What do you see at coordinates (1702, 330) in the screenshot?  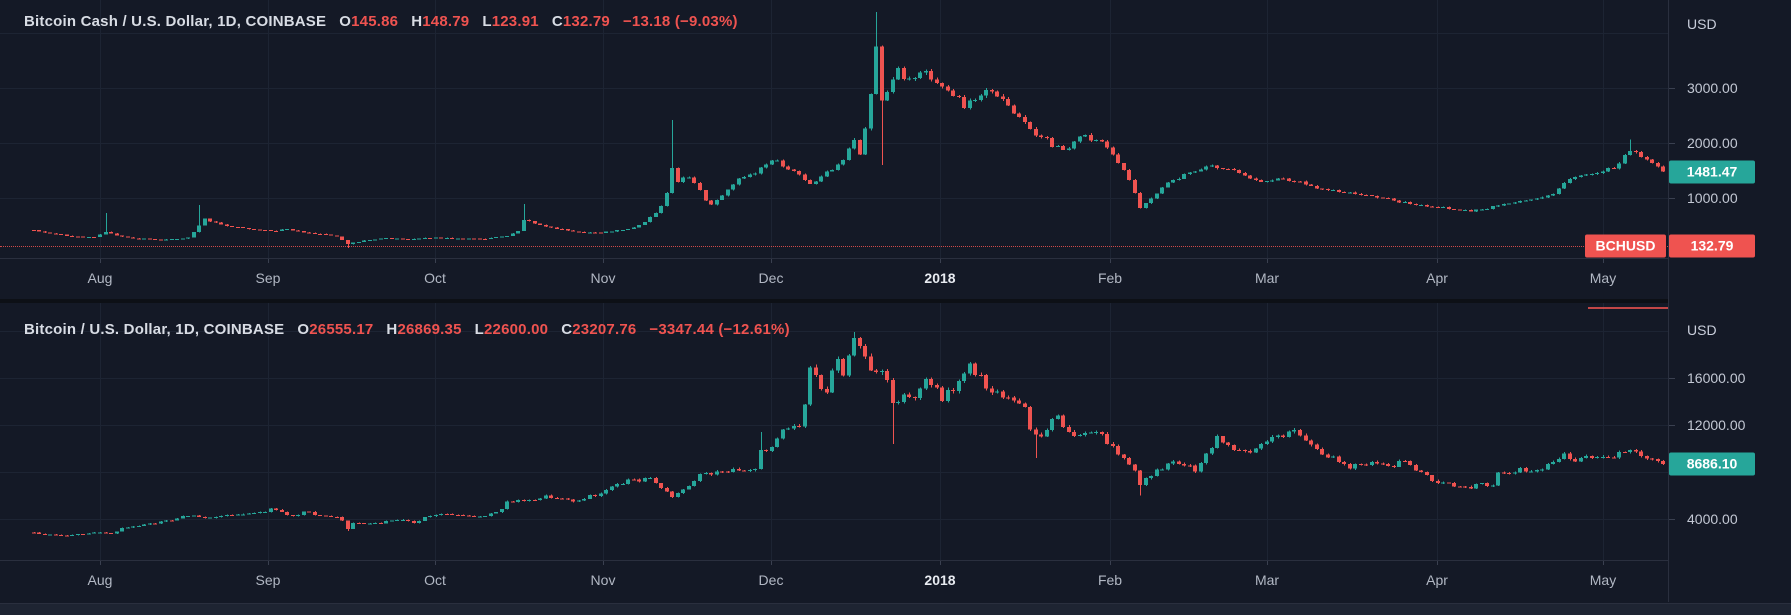 I see `scale-currency-label: USD` at bounding box center [1702, 330].